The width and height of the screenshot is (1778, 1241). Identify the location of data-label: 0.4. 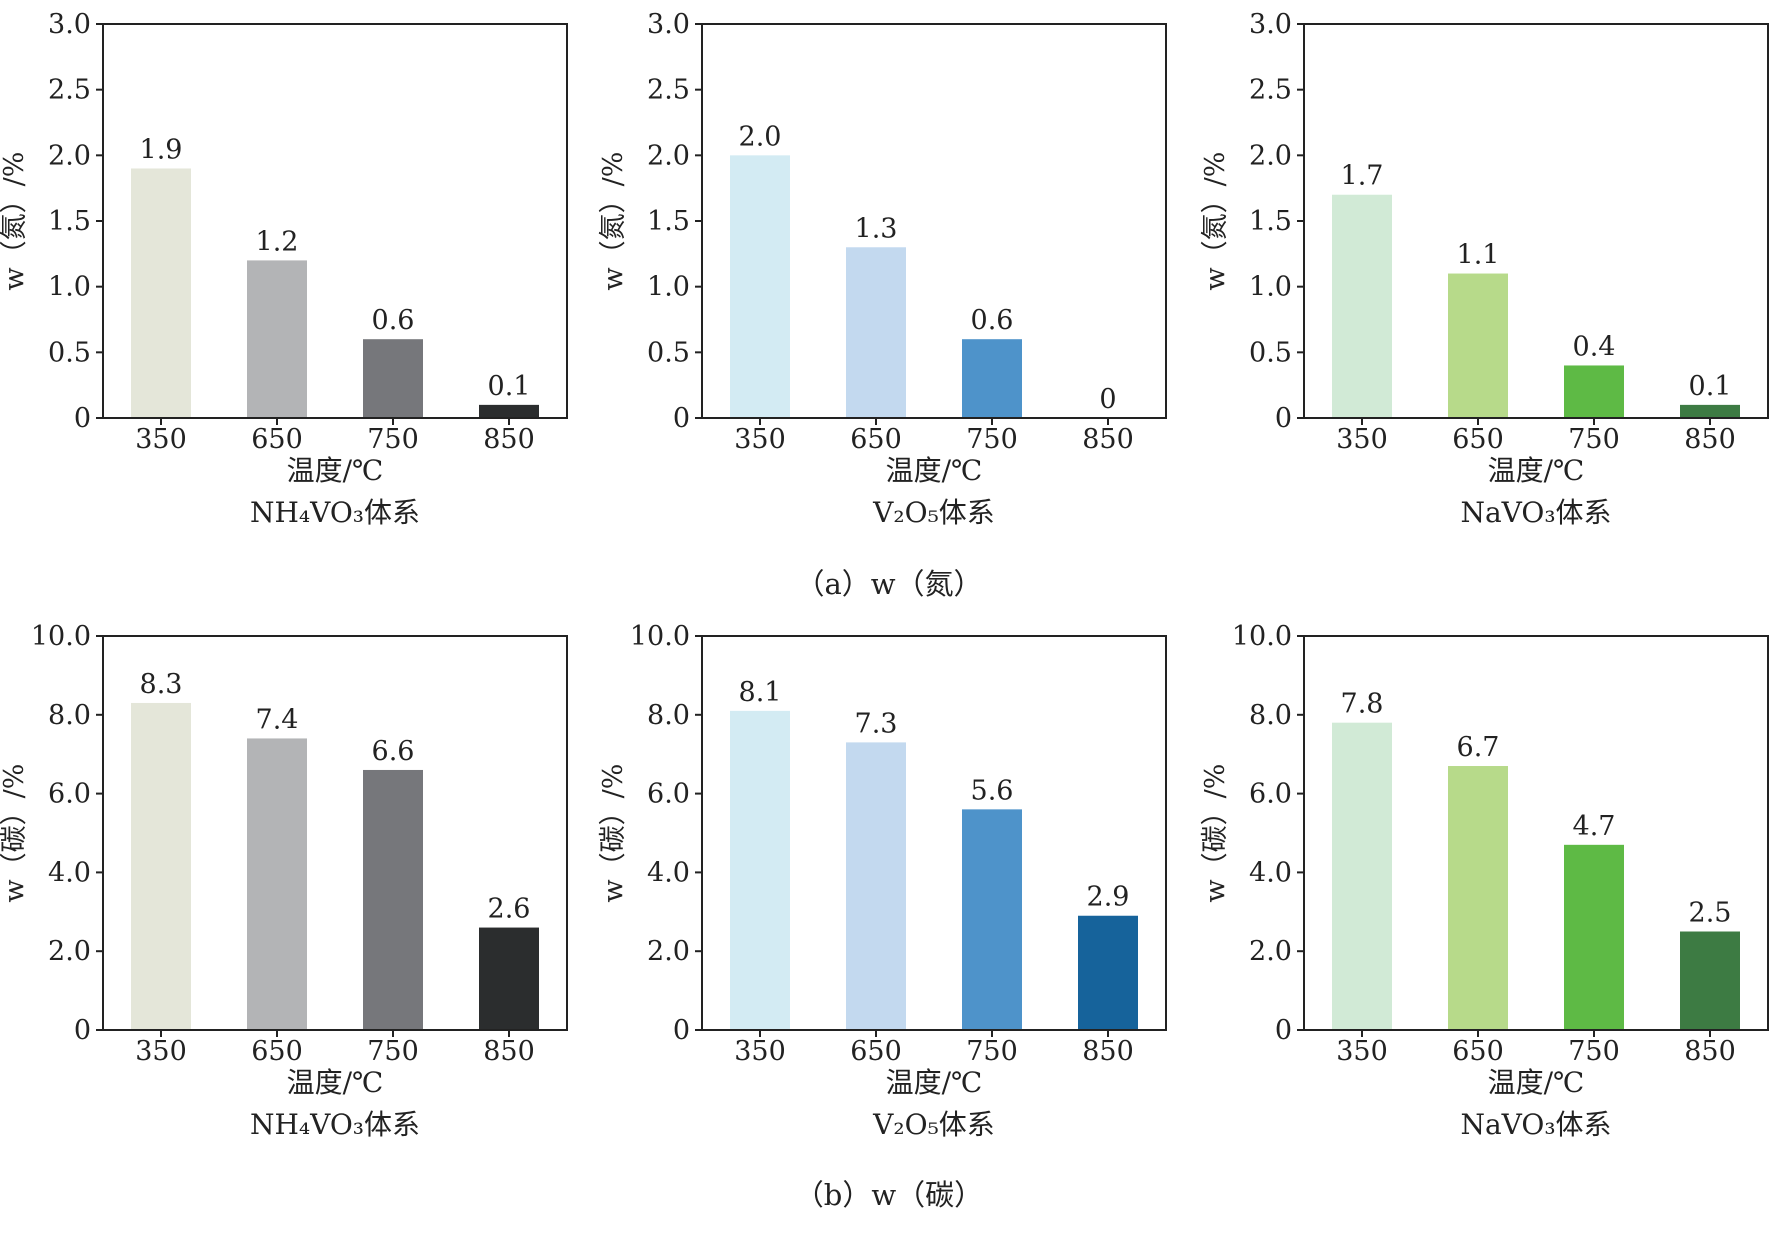
(1594, 346).